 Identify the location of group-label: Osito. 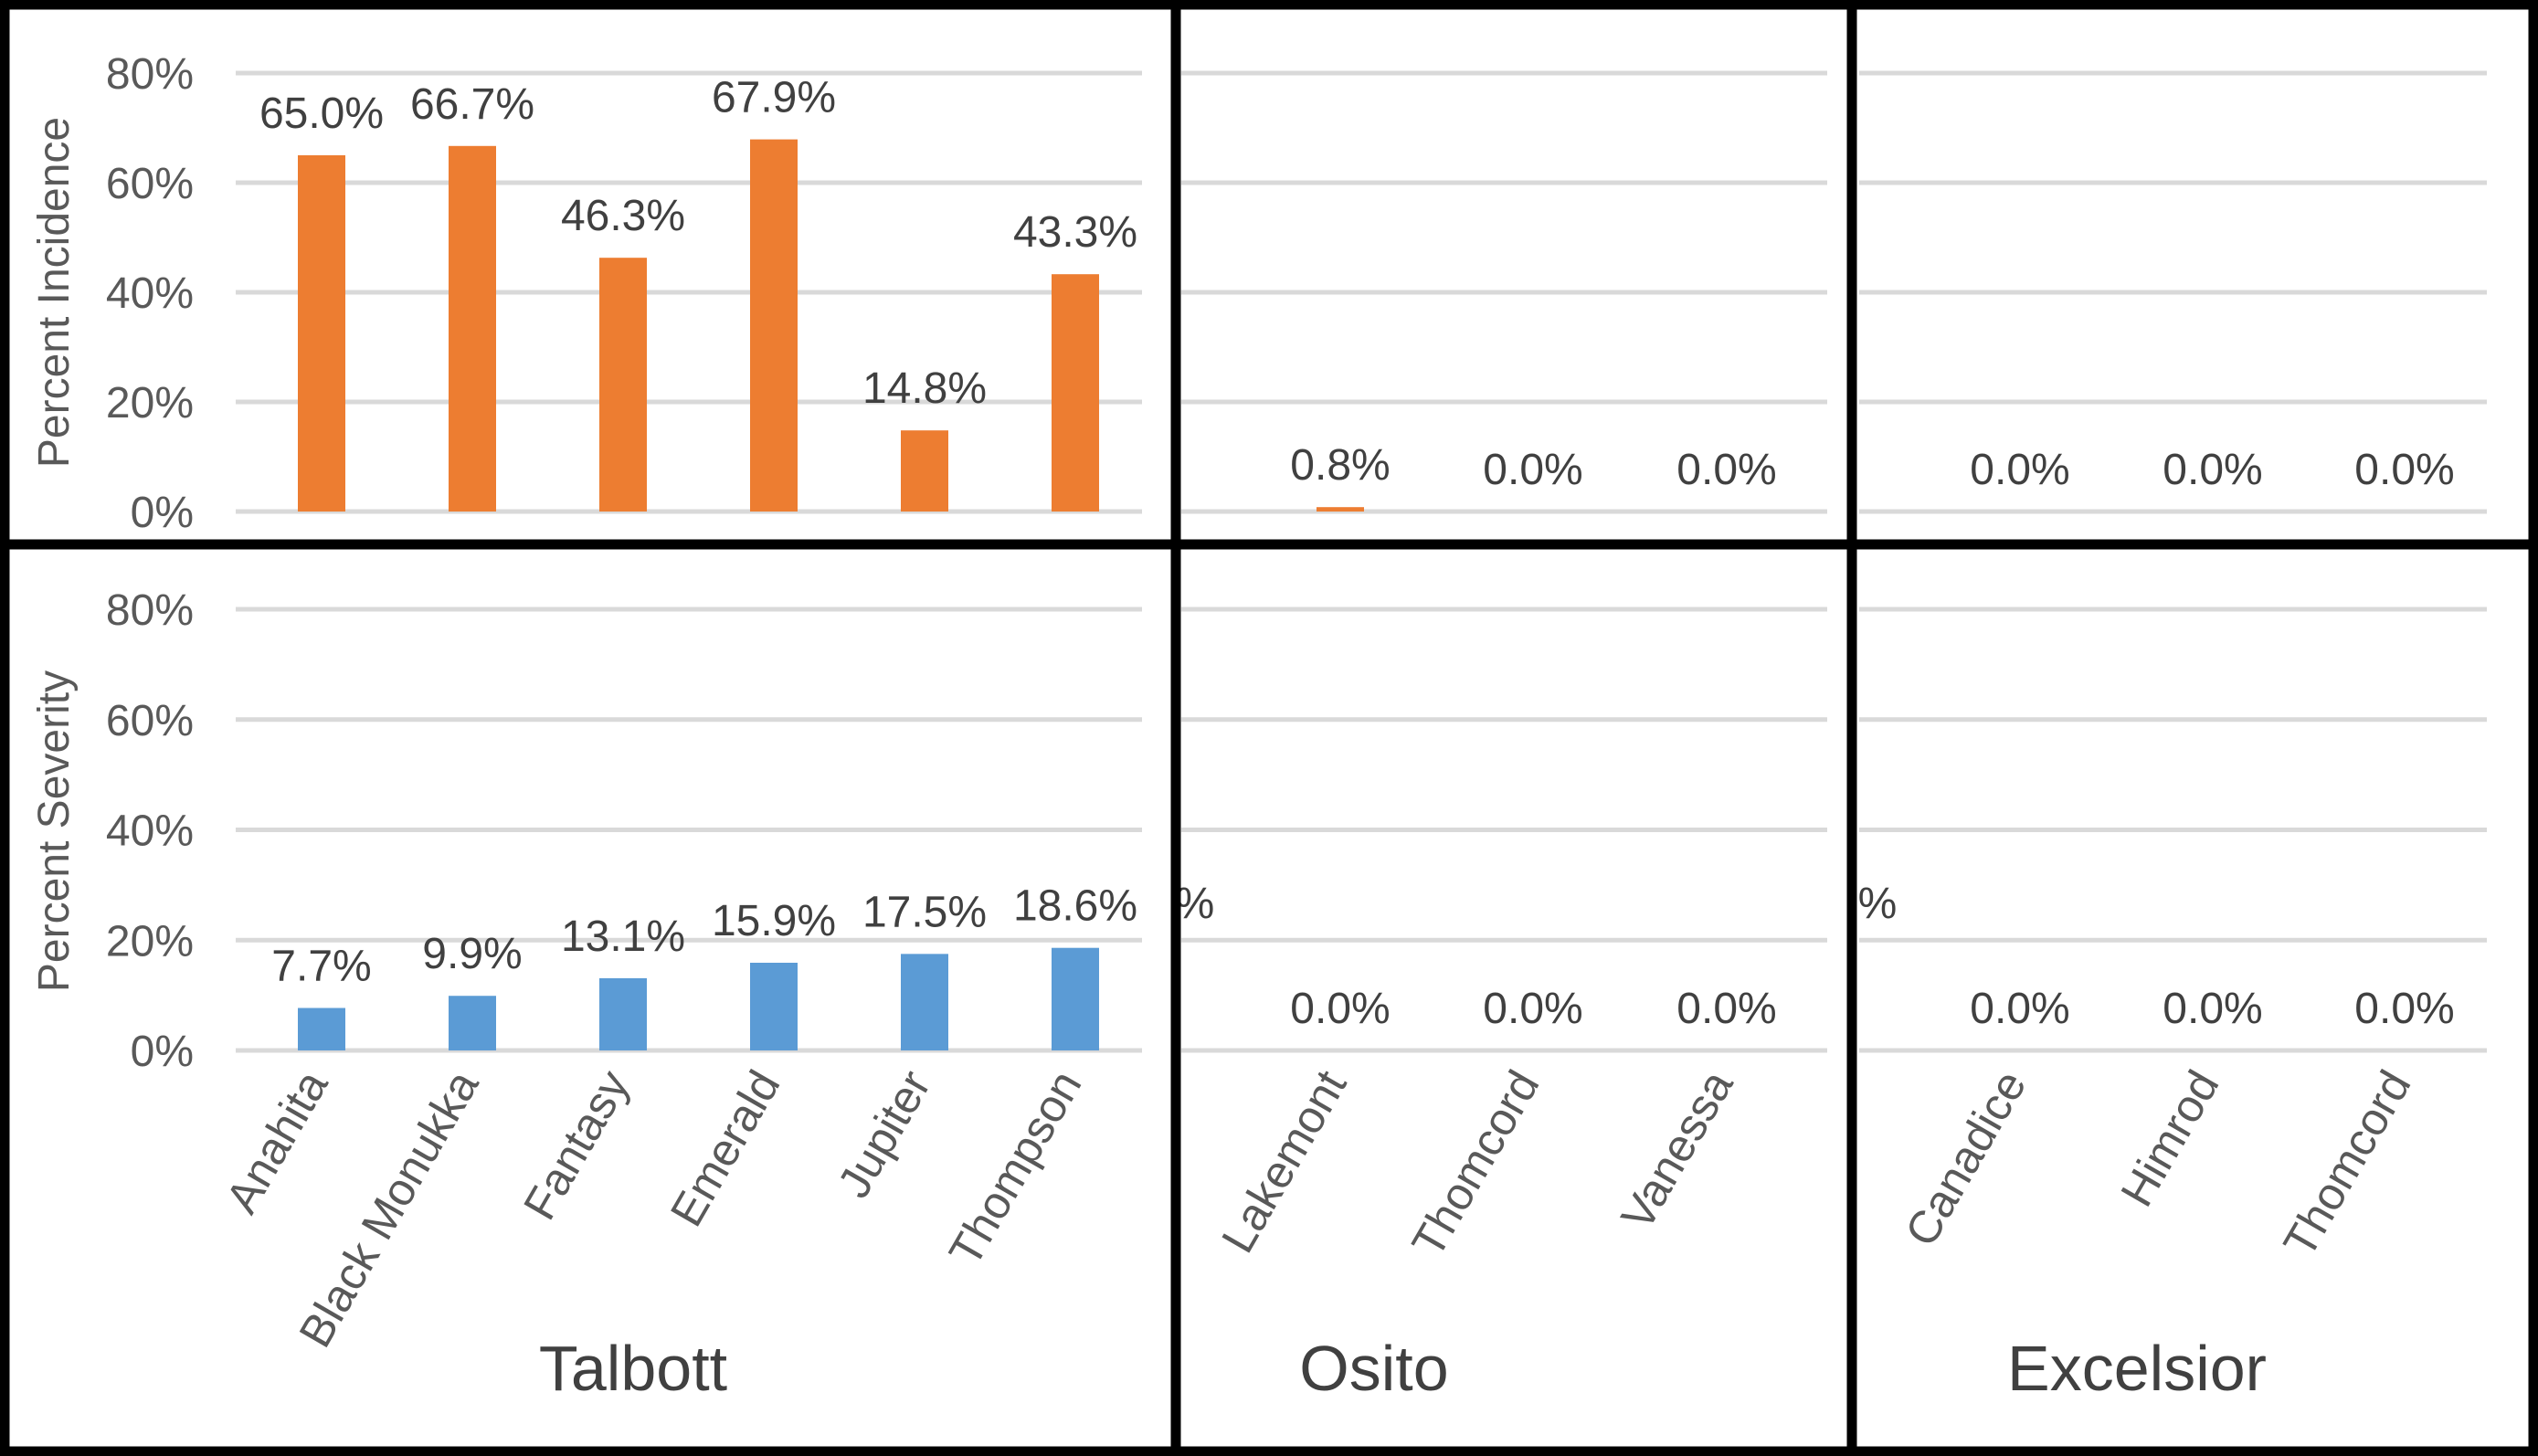
(1373, 1369).